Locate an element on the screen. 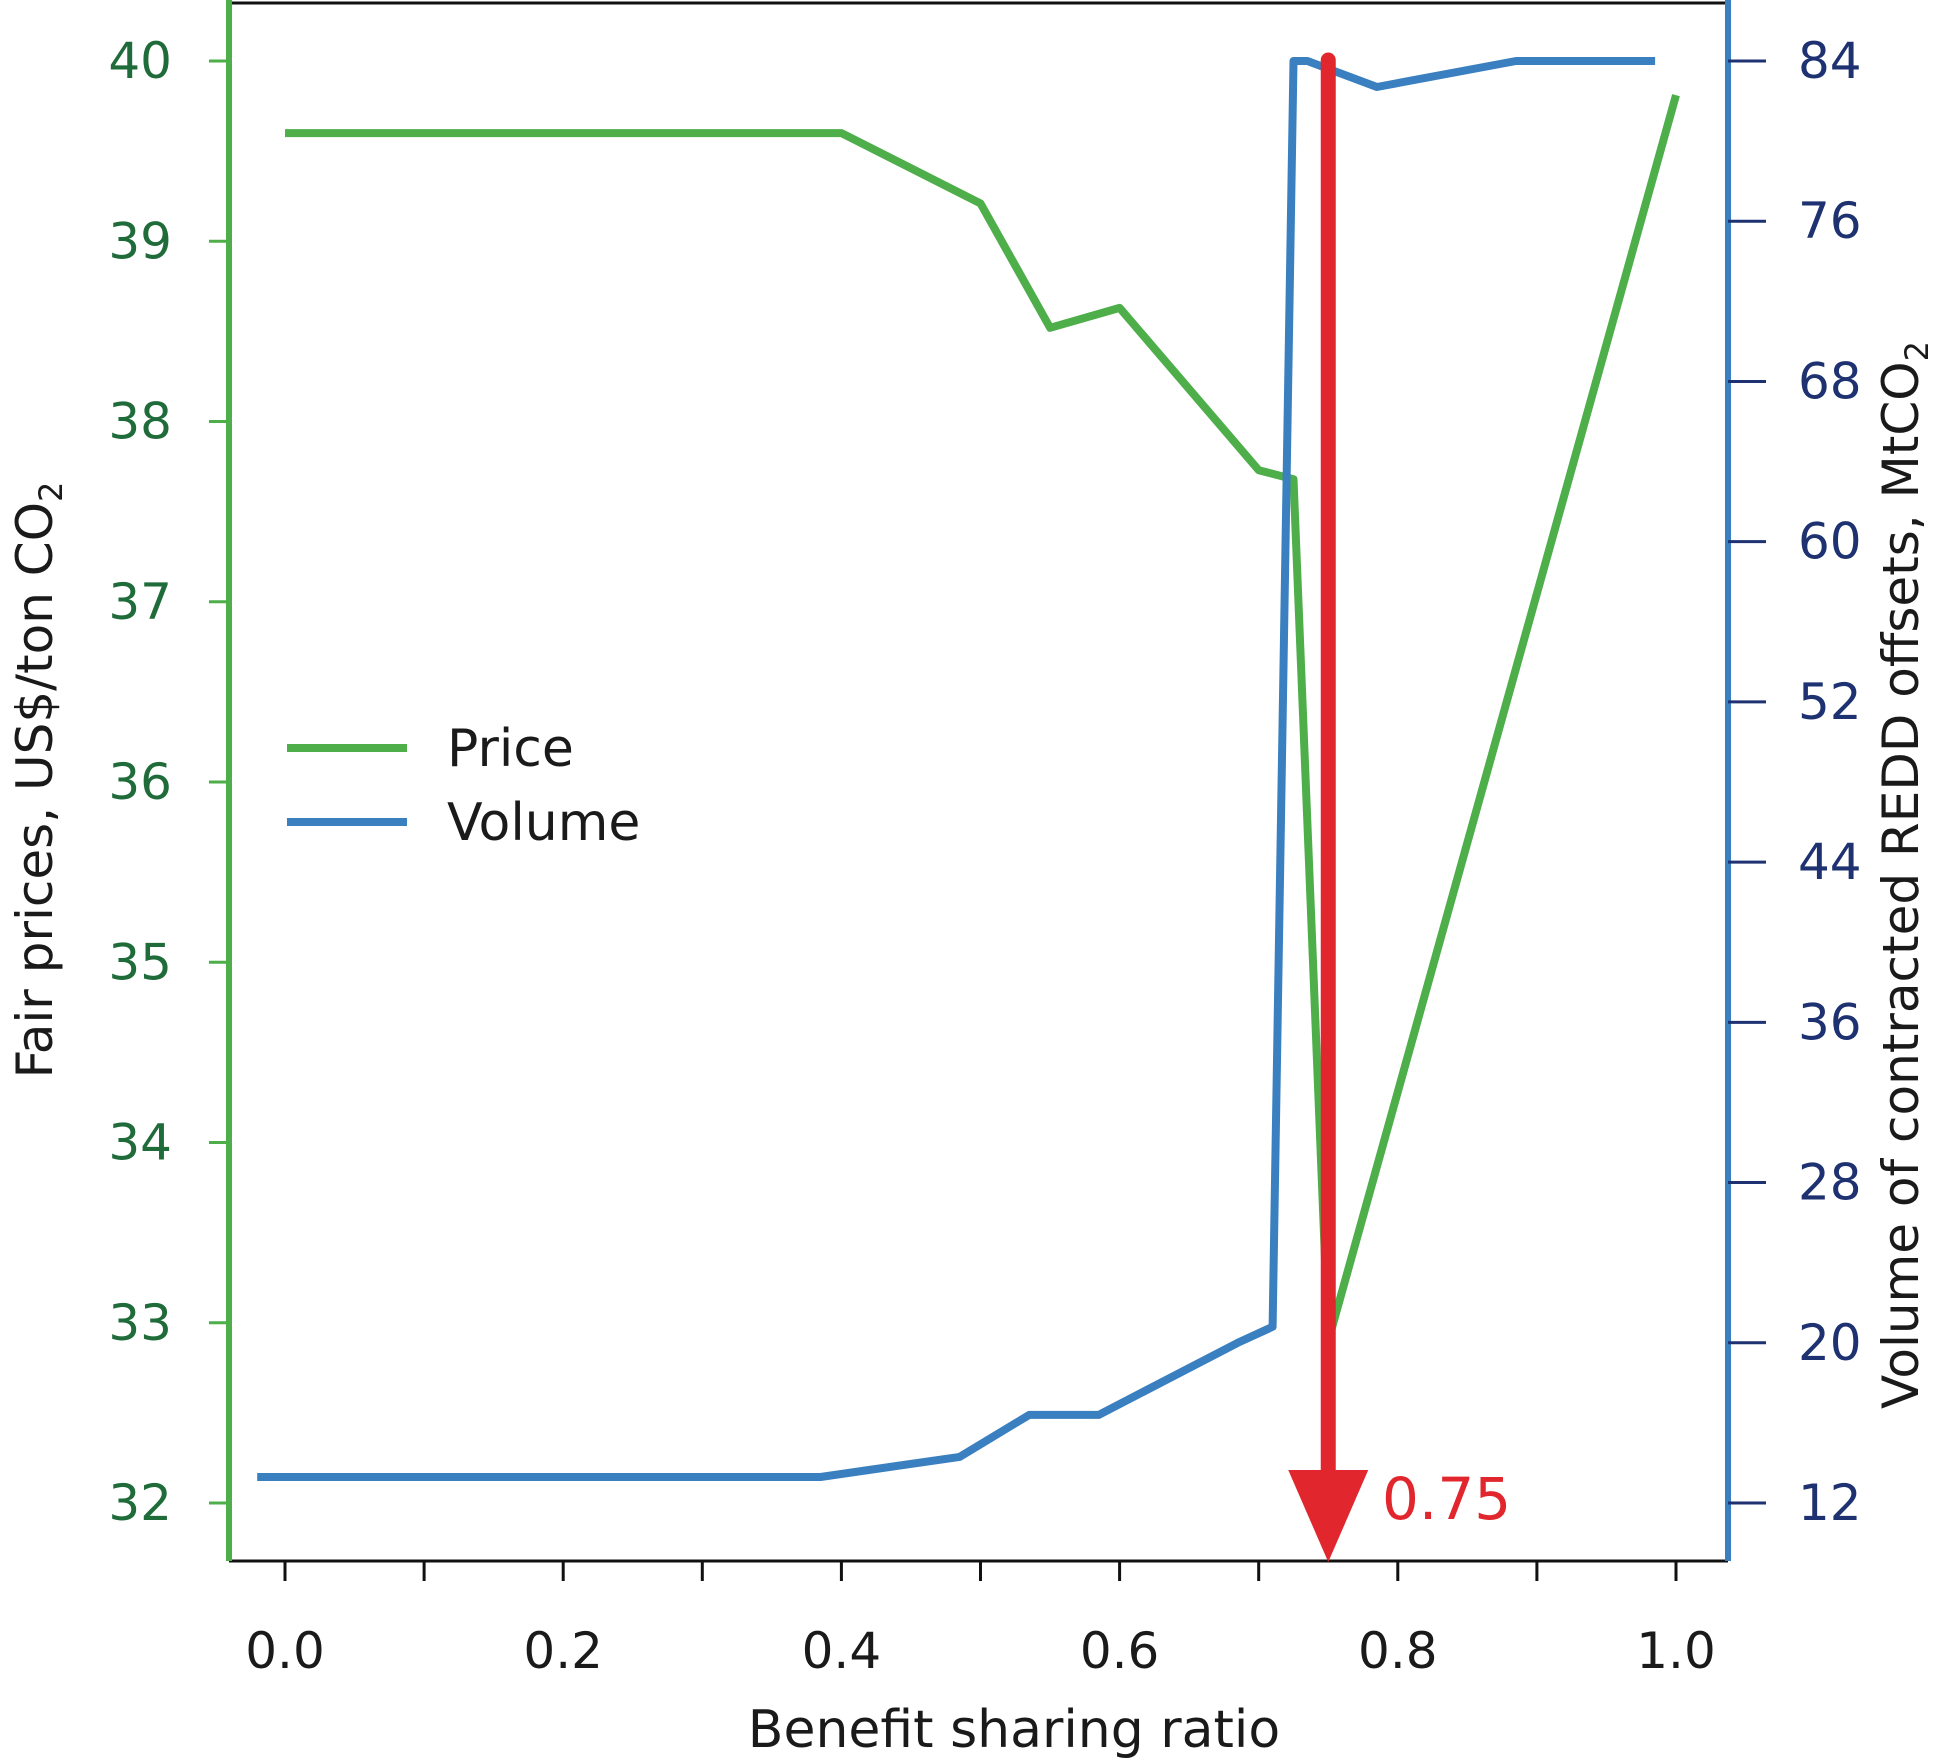 The image size is (1949, 1759). annotation-label: 0.75 is located at coordinates (1446, 1499).